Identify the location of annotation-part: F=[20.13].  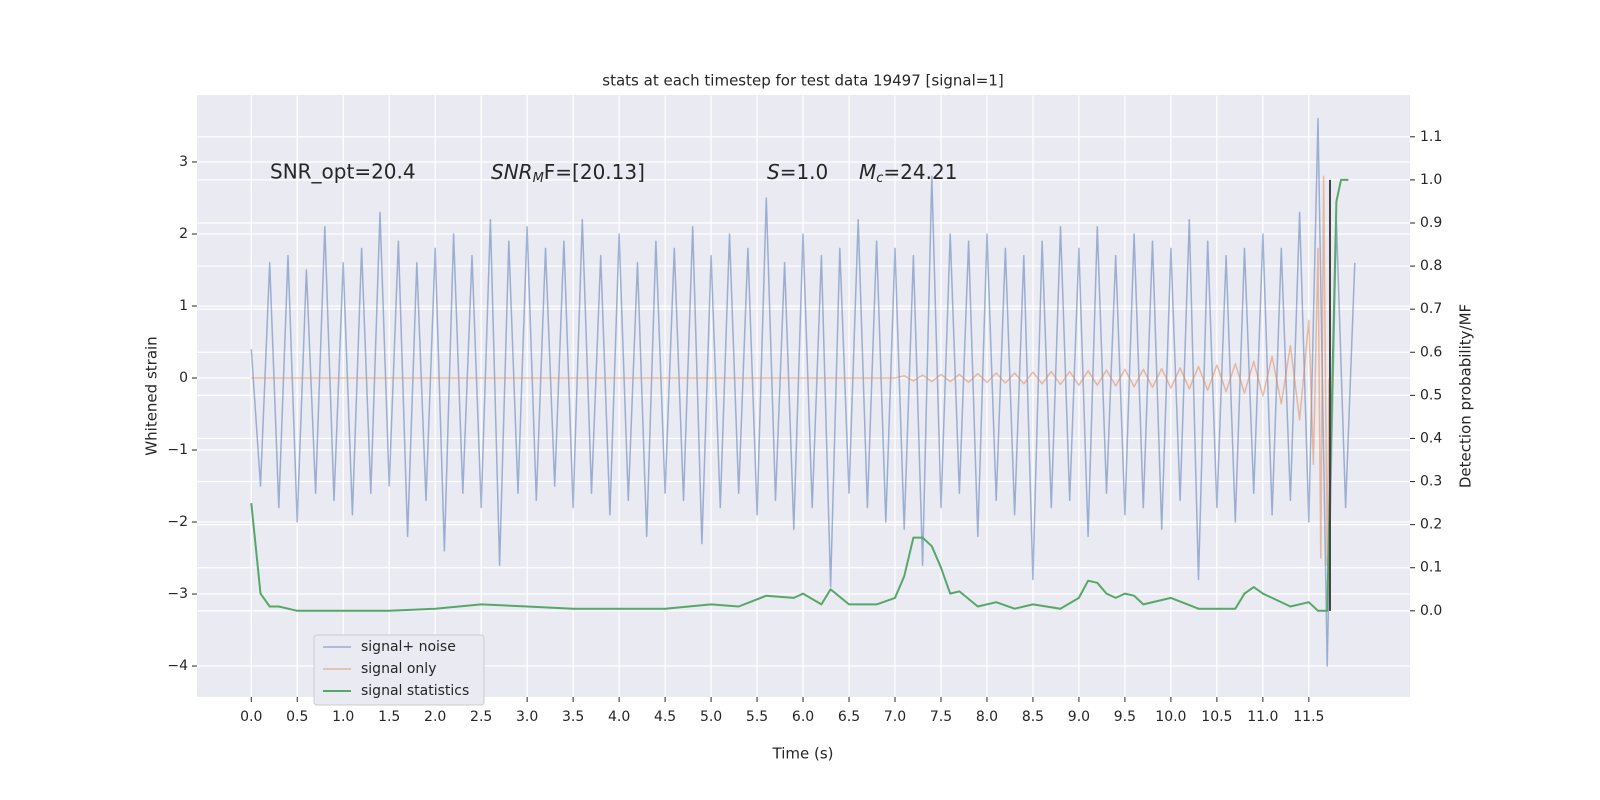
(594, 172).